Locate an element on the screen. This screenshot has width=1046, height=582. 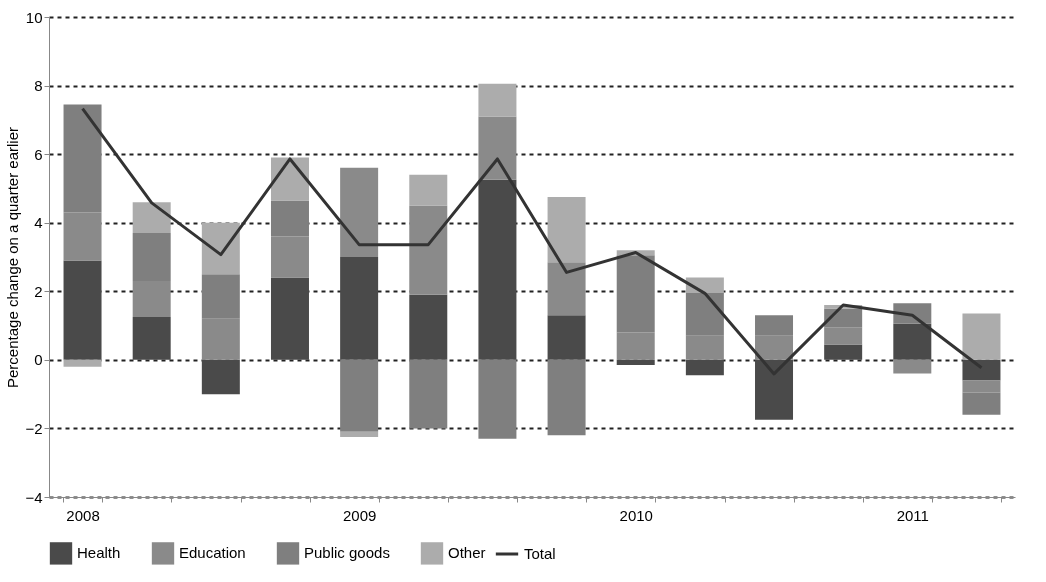
y-axis-title: Percentage change on a quarter earlier is located at coordinates (13, 257).